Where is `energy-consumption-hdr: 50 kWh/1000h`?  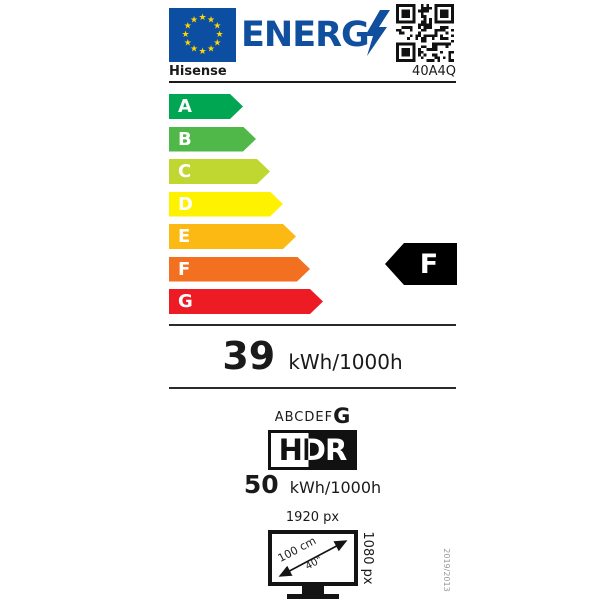 energy-consumption-hdr: 50 kWh/1000h is located at coordinates (312, 484).